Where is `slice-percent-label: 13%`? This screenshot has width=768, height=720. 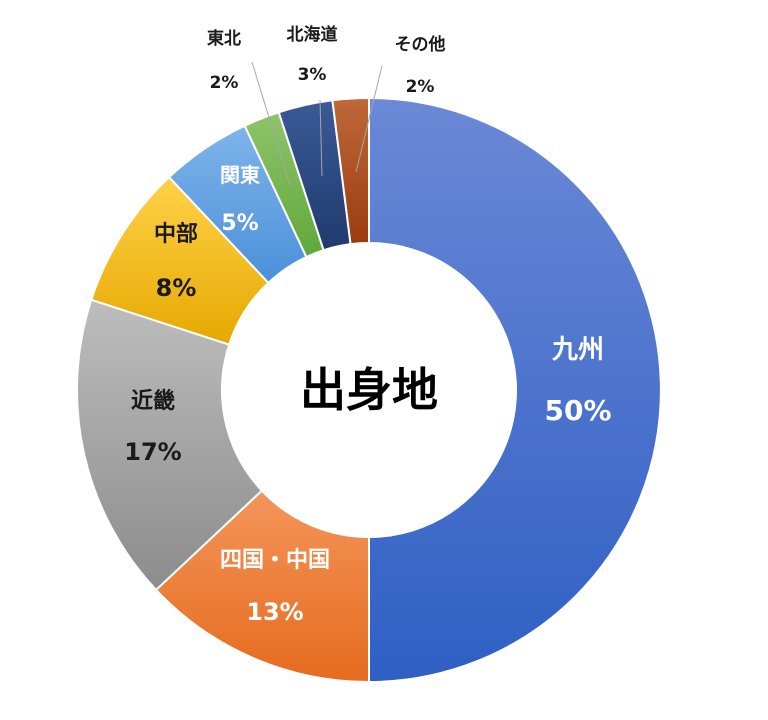
slice-percent-label: 13% is located at coordinates (274, 612).